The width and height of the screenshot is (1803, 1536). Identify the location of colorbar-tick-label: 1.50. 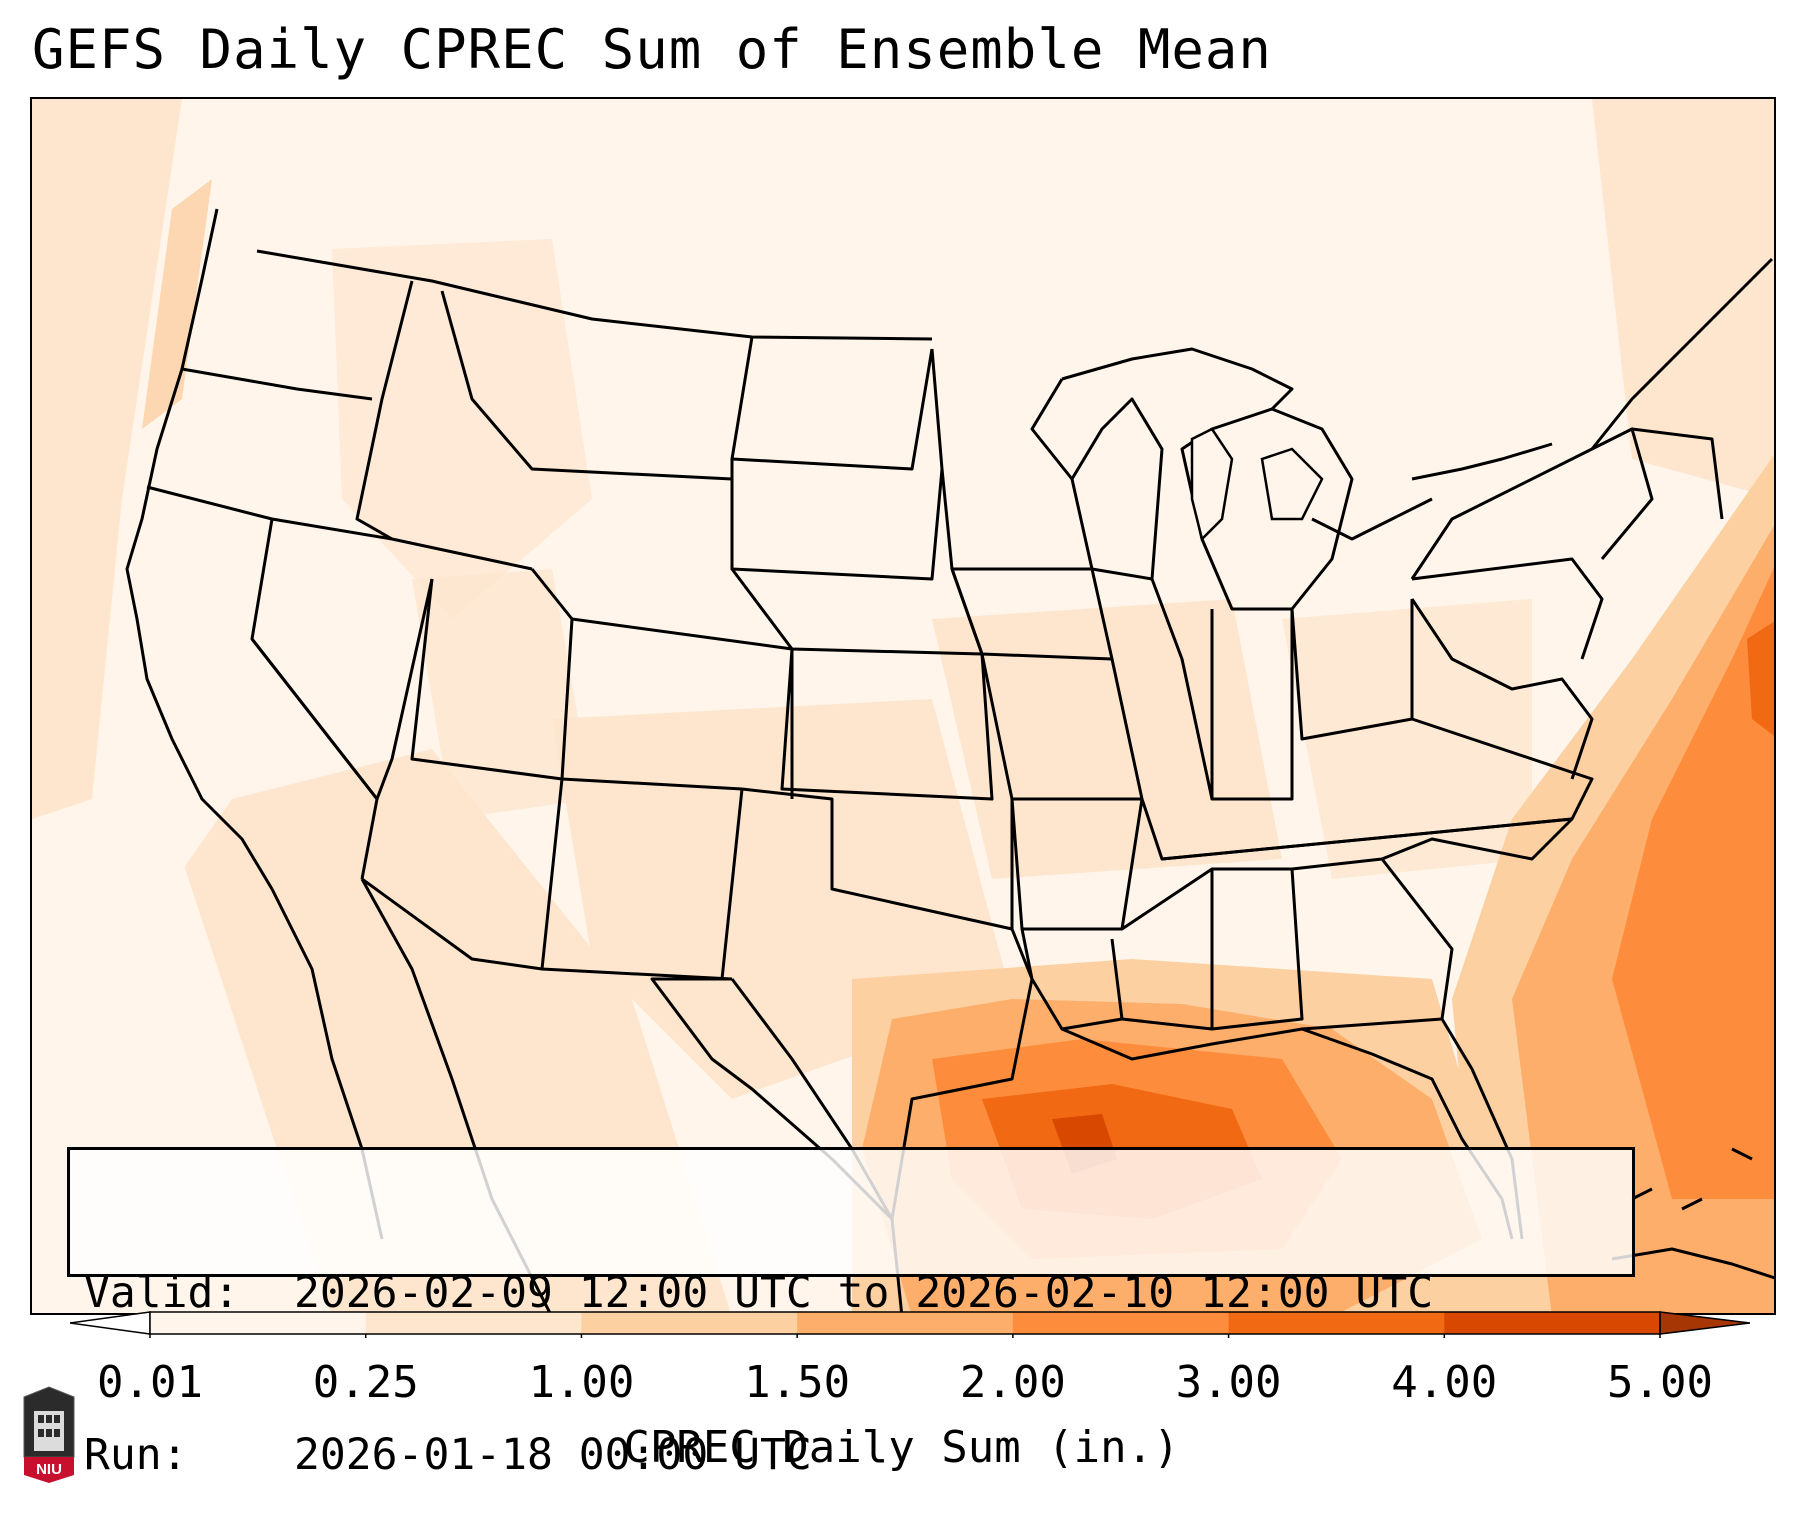
(797, 1382).